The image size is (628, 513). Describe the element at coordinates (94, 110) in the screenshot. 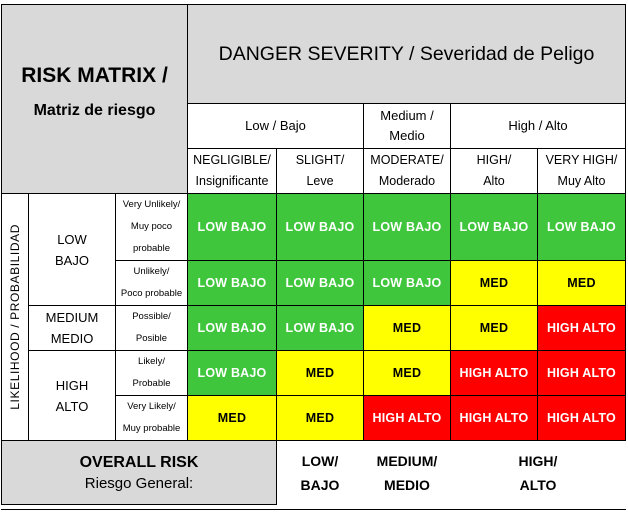

I see `matrix-subtitle: Matriz de riesgo` at that location.